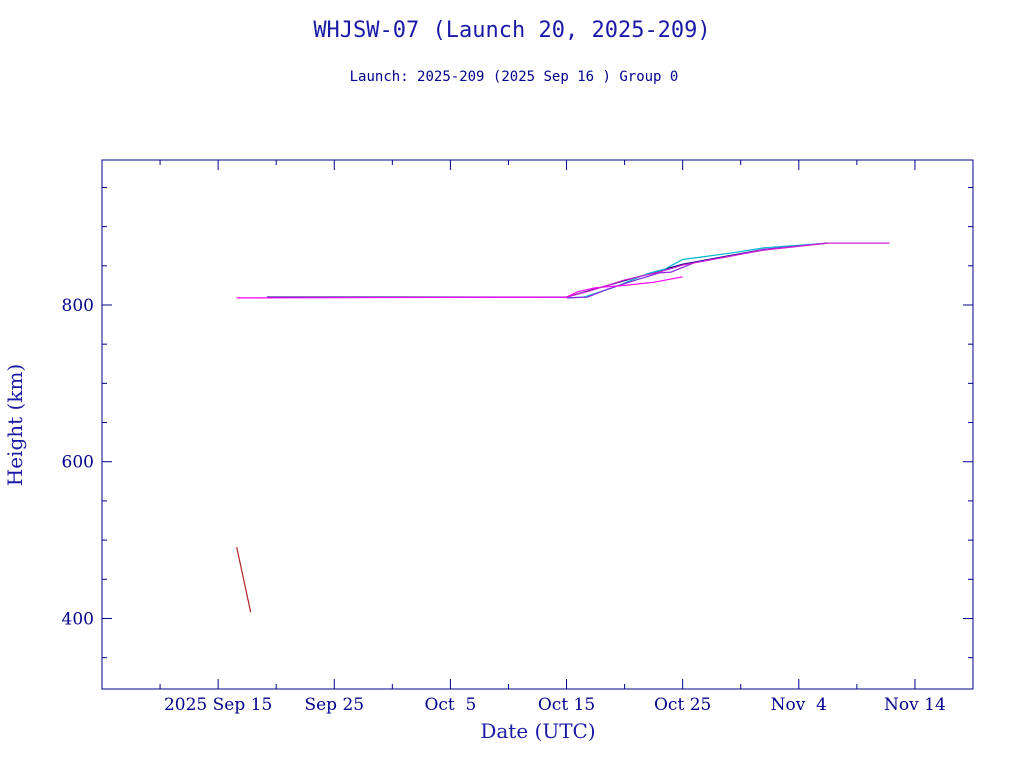  Describe the element at coordinates (915, 705) in the screenshot. I see `x-tick-label: Nov 14` at that location.